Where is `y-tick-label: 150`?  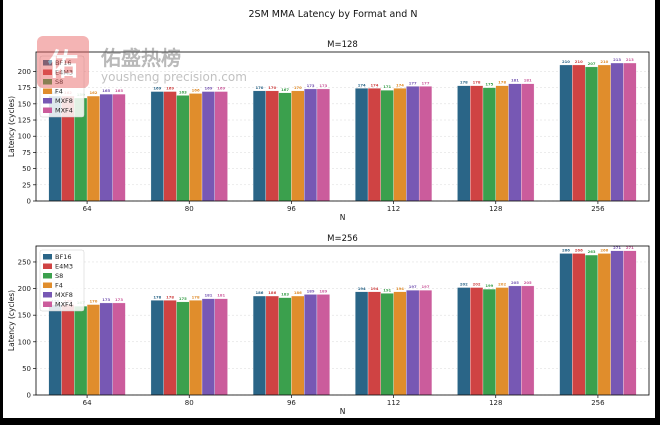 y-tick-label: 150 is located at coordinates (24, 316).